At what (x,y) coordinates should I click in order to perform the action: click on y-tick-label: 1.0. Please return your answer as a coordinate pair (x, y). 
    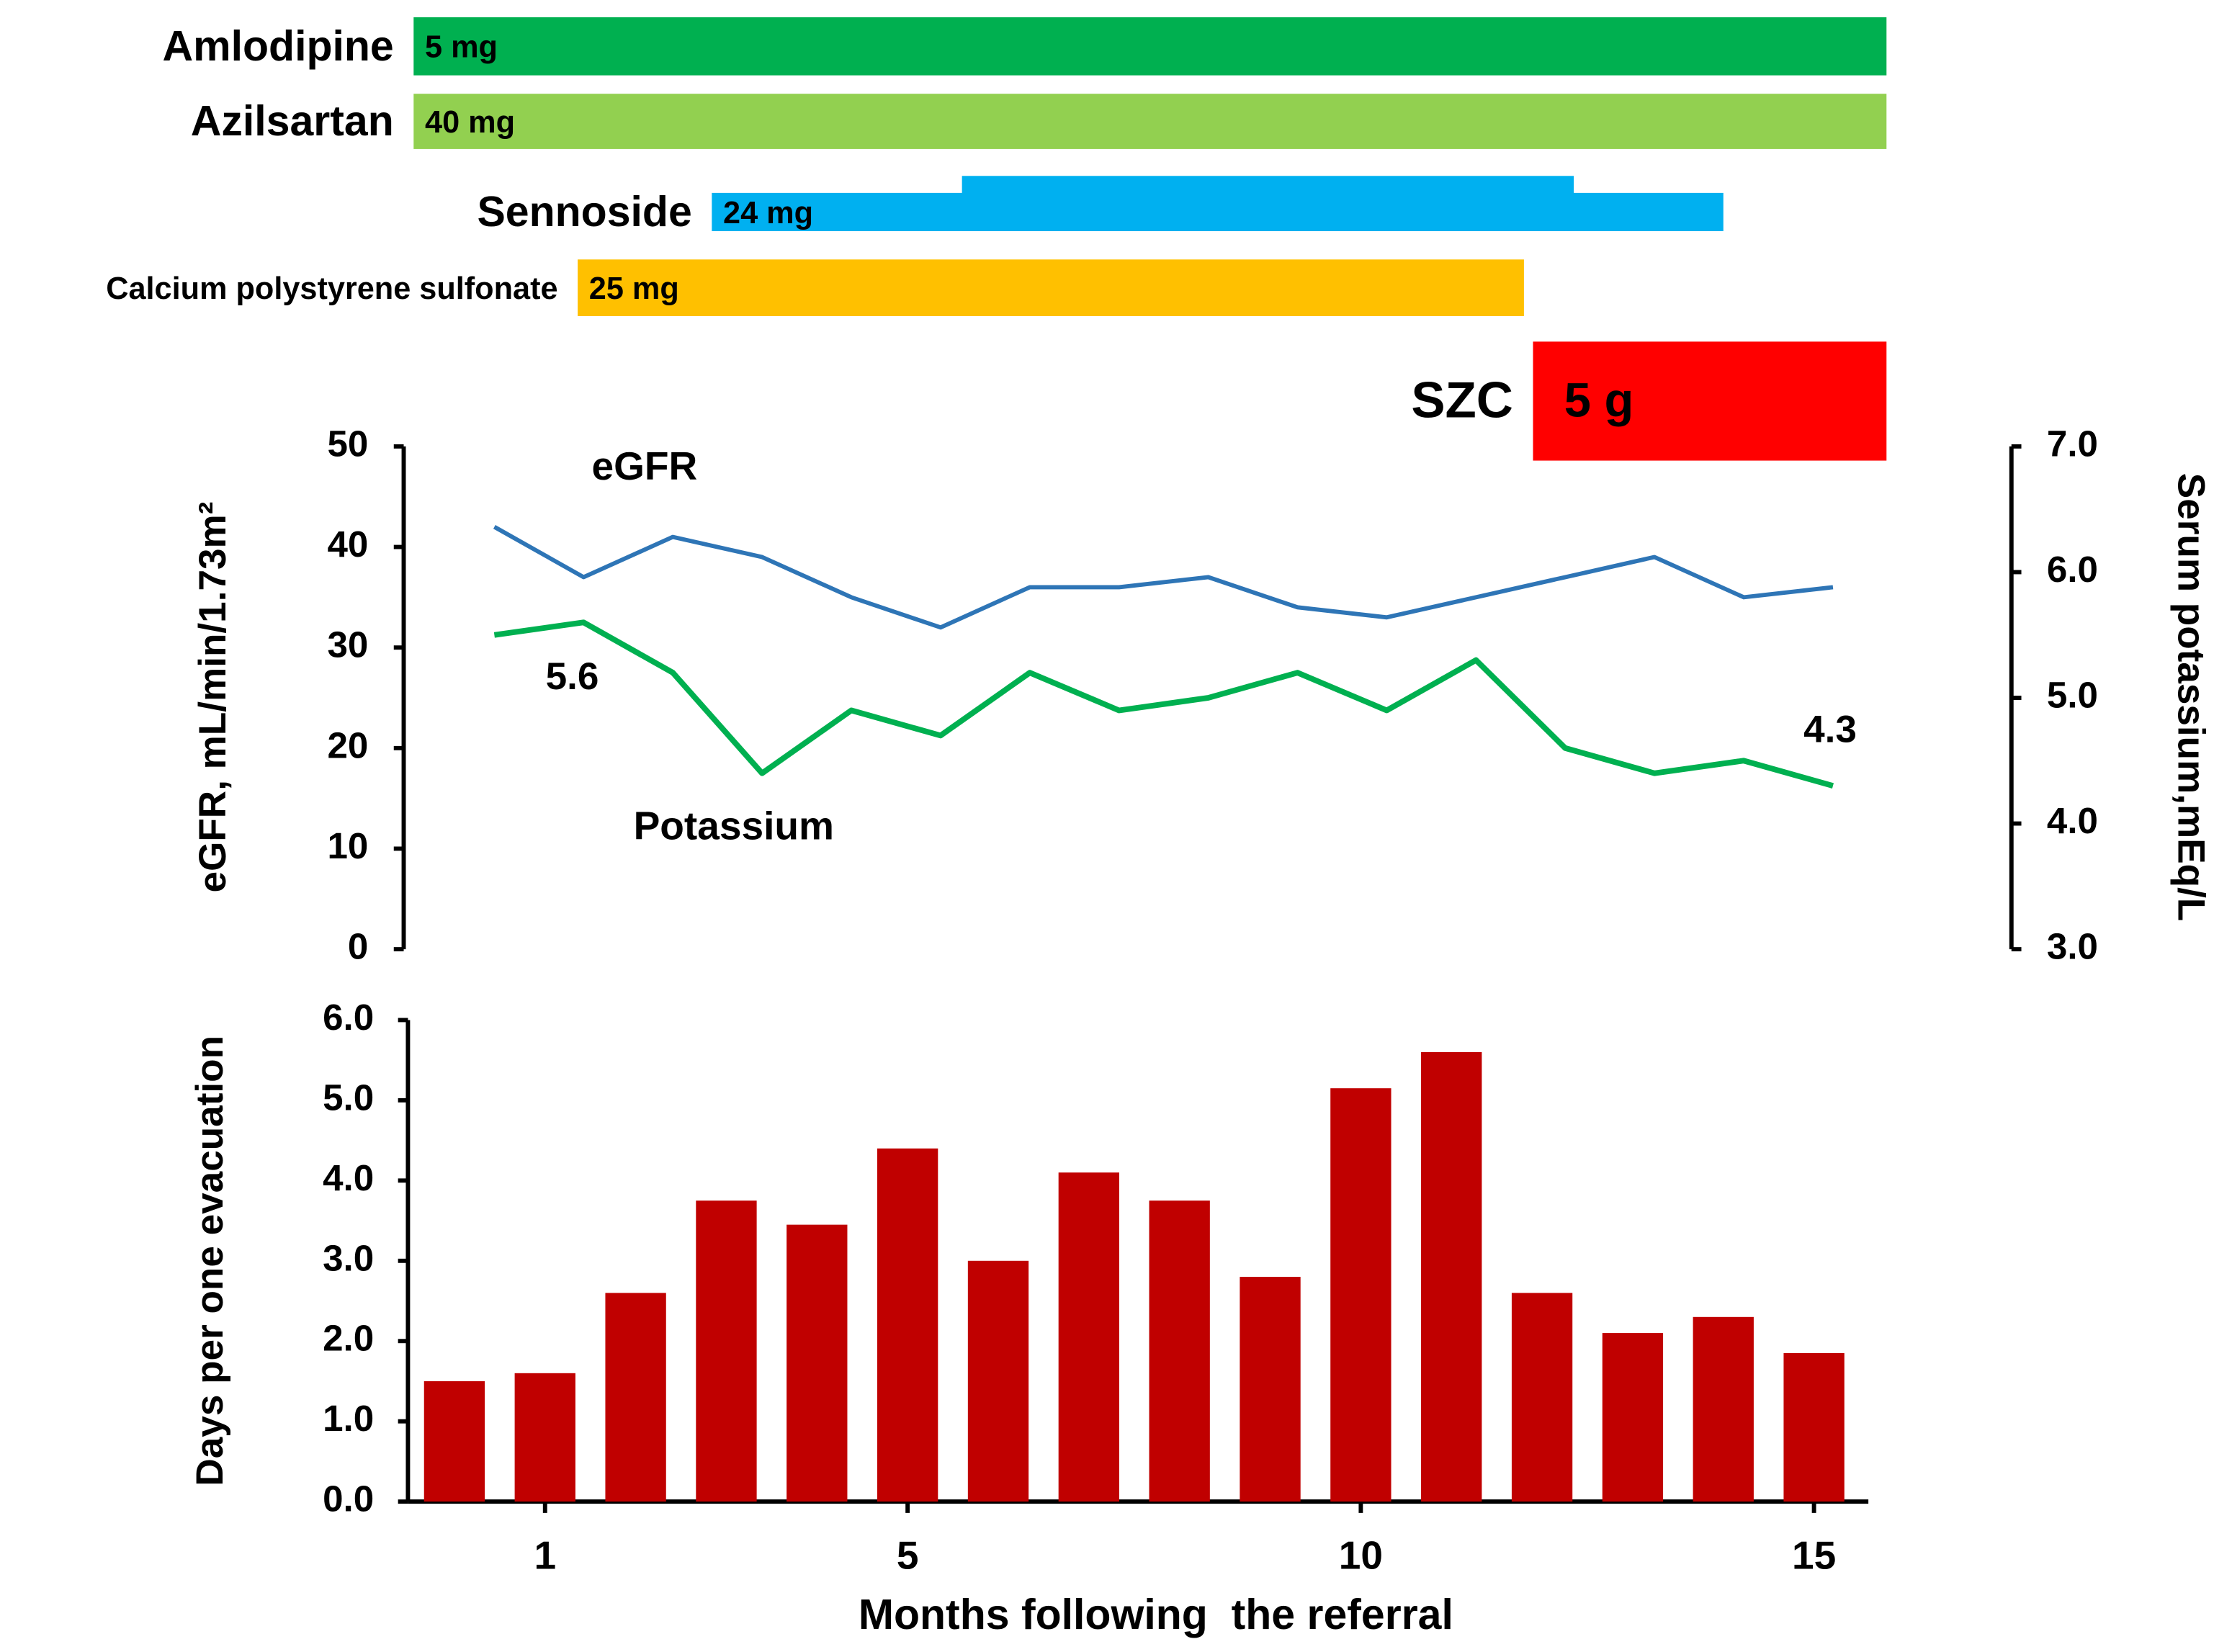
    Looking at the image, I should click on (348, 1418).